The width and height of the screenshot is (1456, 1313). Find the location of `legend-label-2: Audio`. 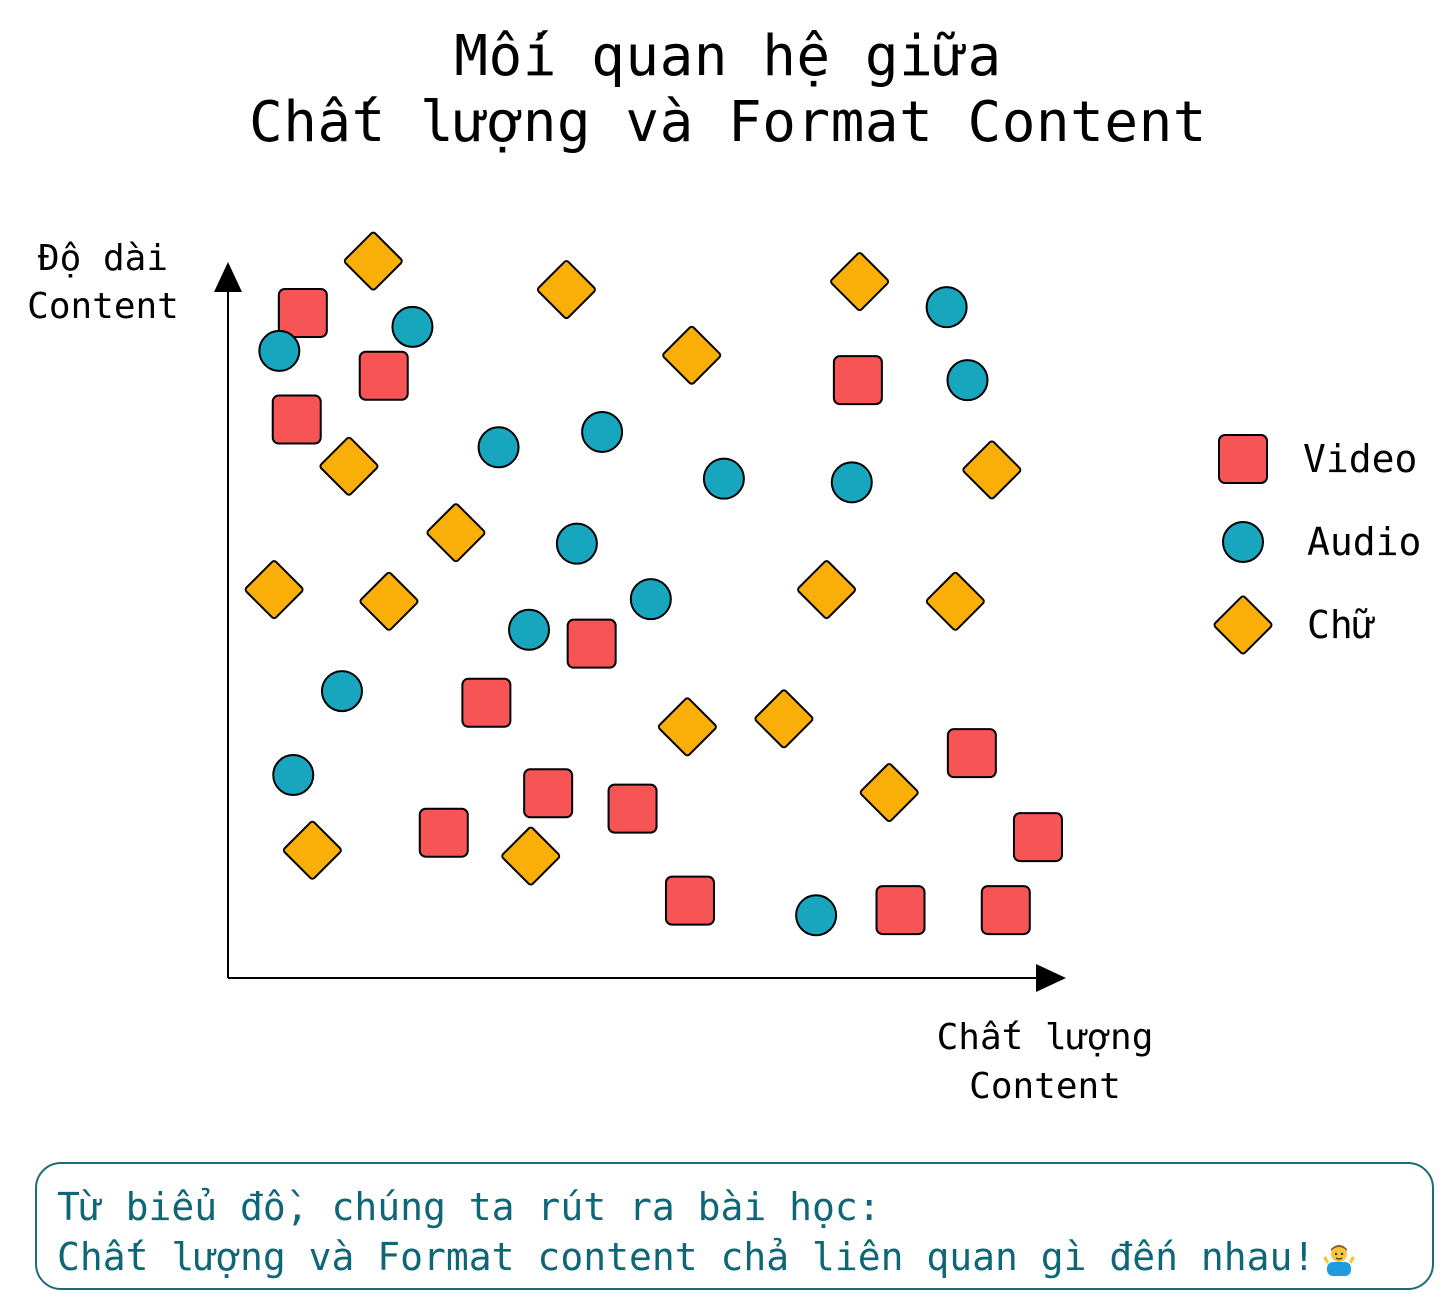

legend-label-2: Audio is located at coordinates (1364, 542).